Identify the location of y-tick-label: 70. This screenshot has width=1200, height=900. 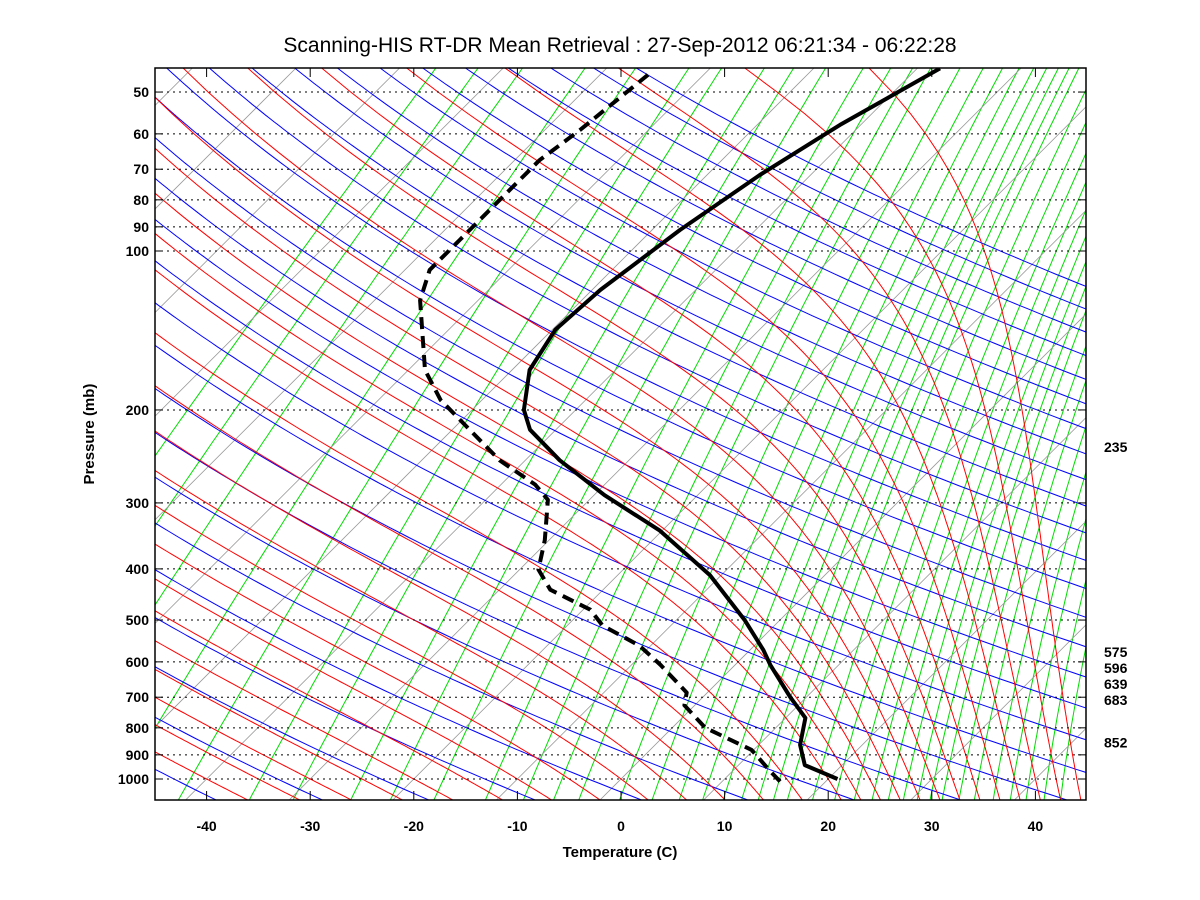
(141, 169).